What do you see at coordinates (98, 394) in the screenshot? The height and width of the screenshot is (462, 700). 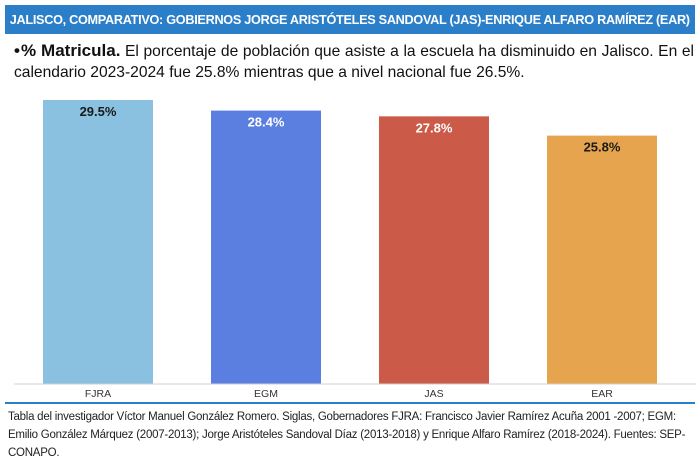 I see `x-tick-fjra: FJRA` at bounding box center [98, 394].